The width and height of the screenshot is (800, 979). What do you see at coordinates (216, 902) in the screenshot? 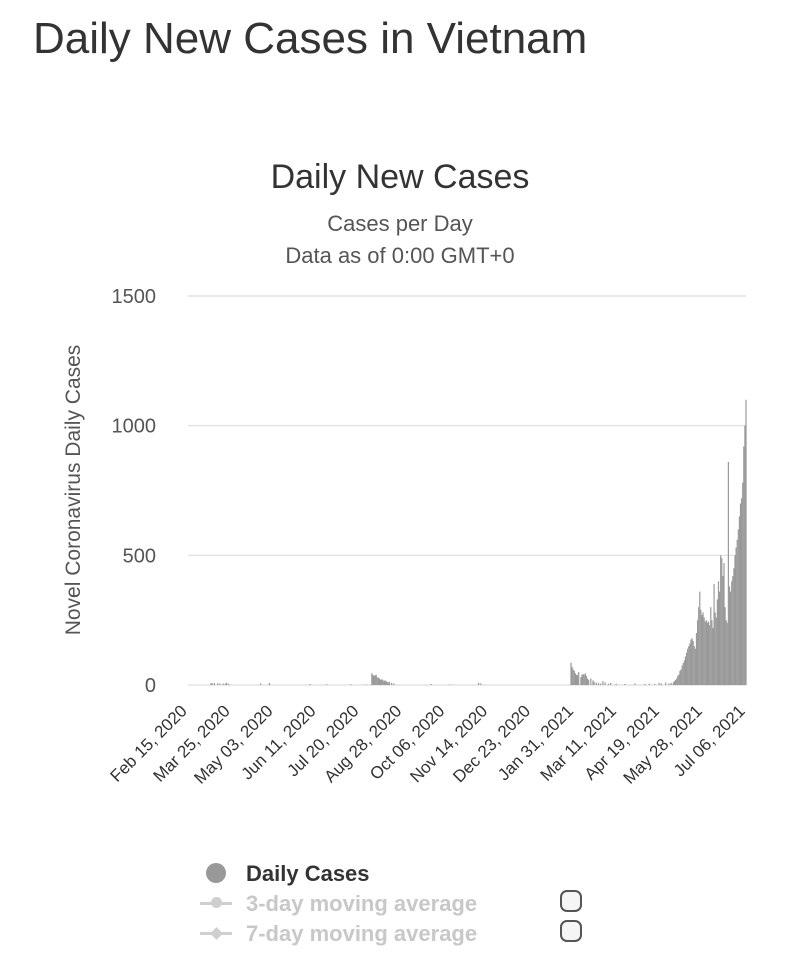
I see `line-circle-marker-icon` at bounding box center [216, 902].